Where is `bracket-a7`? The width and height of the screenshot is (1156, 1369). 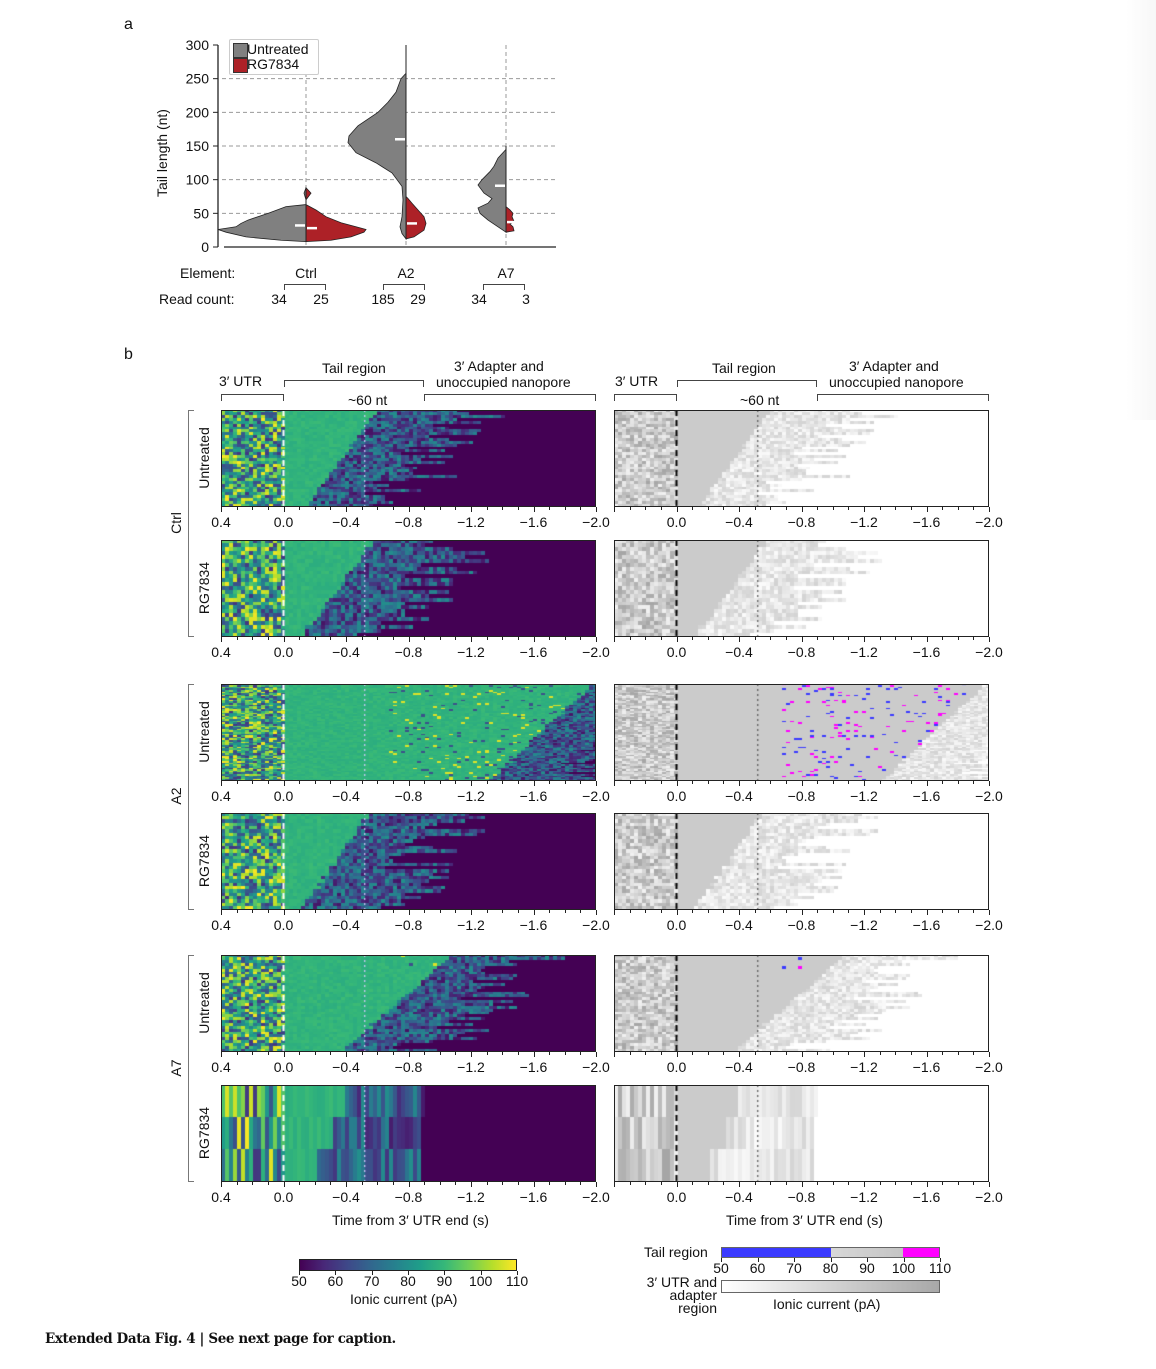
bracket-a7 is located at coordinates (504, 287).